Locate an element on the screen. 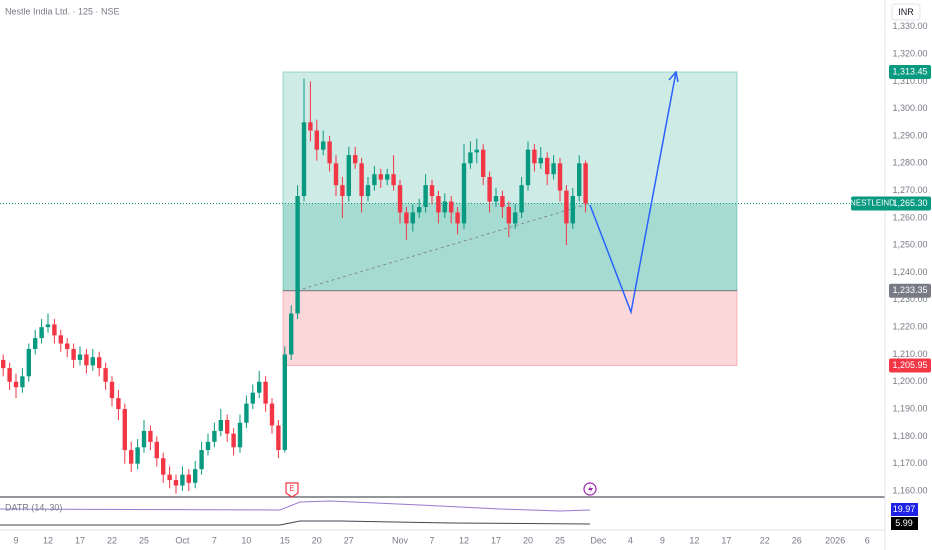 The image size is (932, 550). chart-title: Nestle India Ltd. · 125 · NSE is located at coordinates (62, 11).